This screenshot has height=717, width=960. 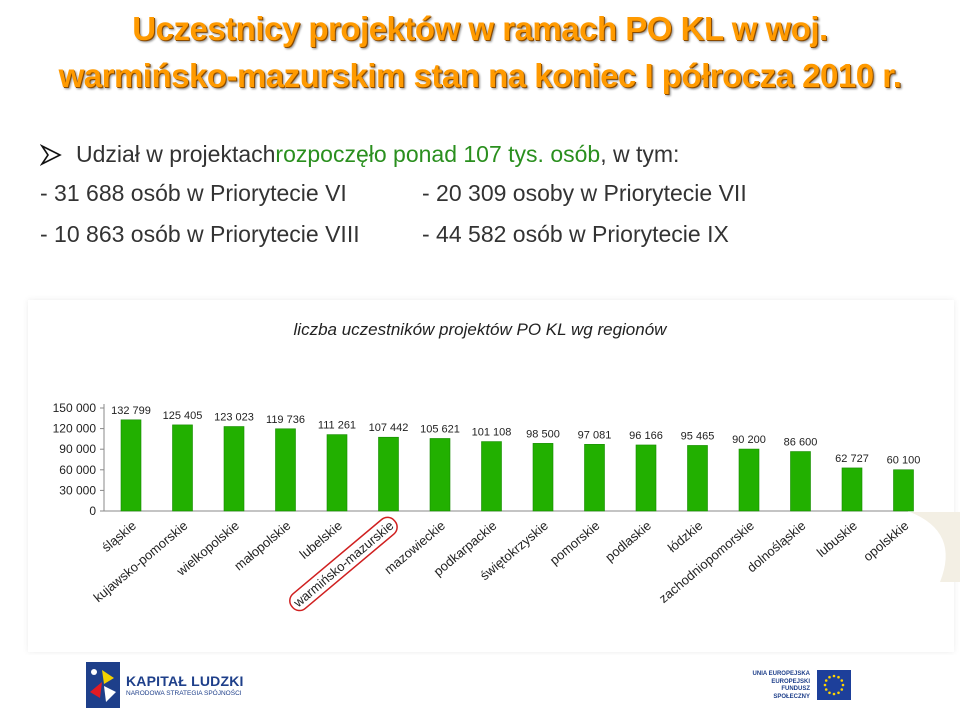 I want to click on priority-vi-line: - 31 688 osób w Priorytecie VI, so click(x=193, y=193).